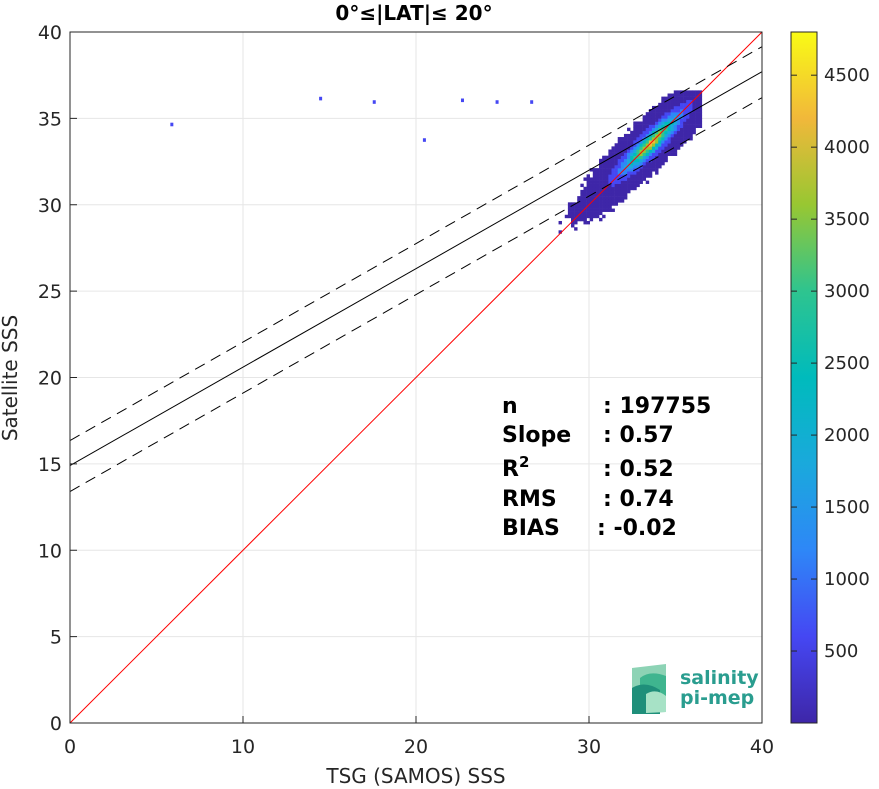 Image resolution: width=879 pixels, height=789 pixels. I want to click on salinity-pi-mep-logo: salinity pi-mep, so click(695, 689).